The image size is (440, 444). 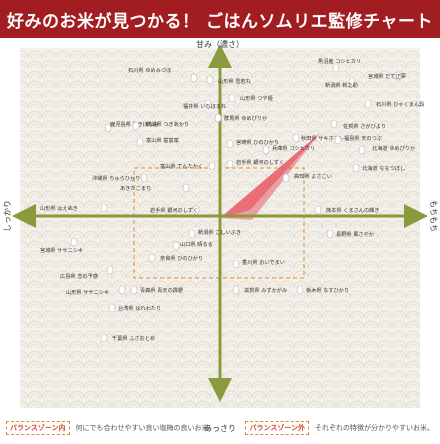 I want to click on rice-label: 宮城県 ササニシキ, so click(x=61, y=250).